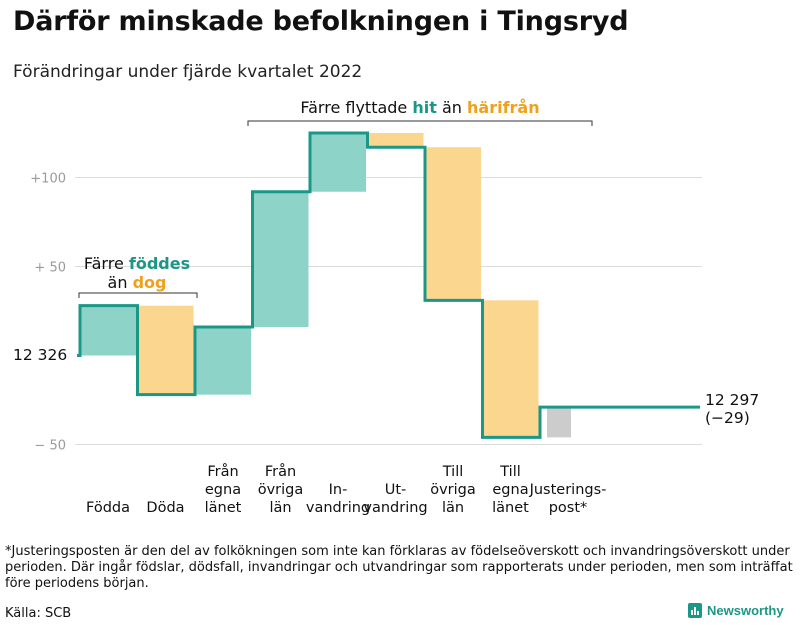  I want to click on brand-logo: Newsworthy, so click(736, 610).